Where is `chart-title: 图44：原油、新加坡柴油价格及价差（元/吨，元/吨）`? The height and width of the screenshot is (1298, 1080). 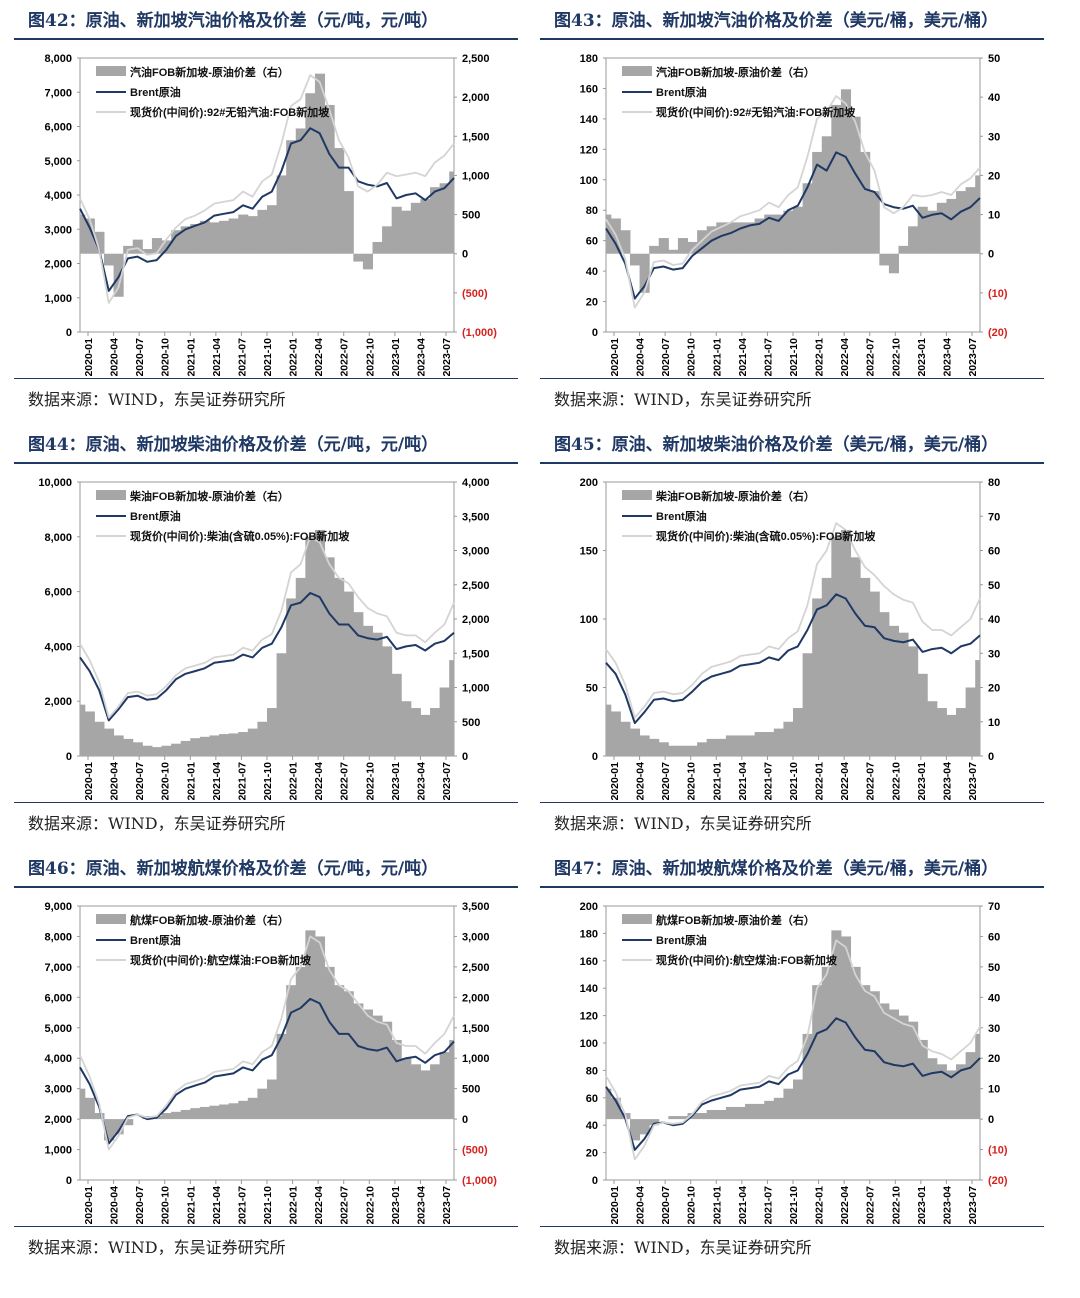
chart-title: 图44：原油、新加坡柴油价格及价差（元/吨，元/吨） is located at coordinates (233, 445).